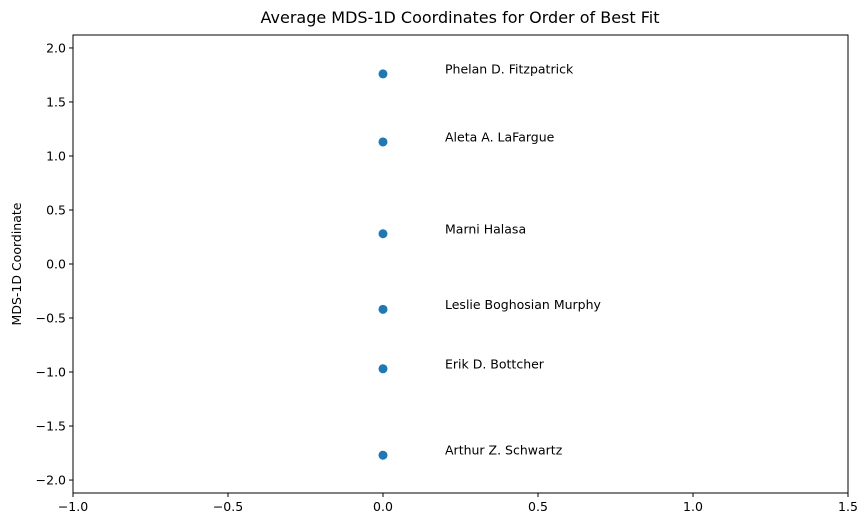  Describe the element at coordinates (73, 506) in the screenshot. I see `x-tick-label: −1.0` at that location.